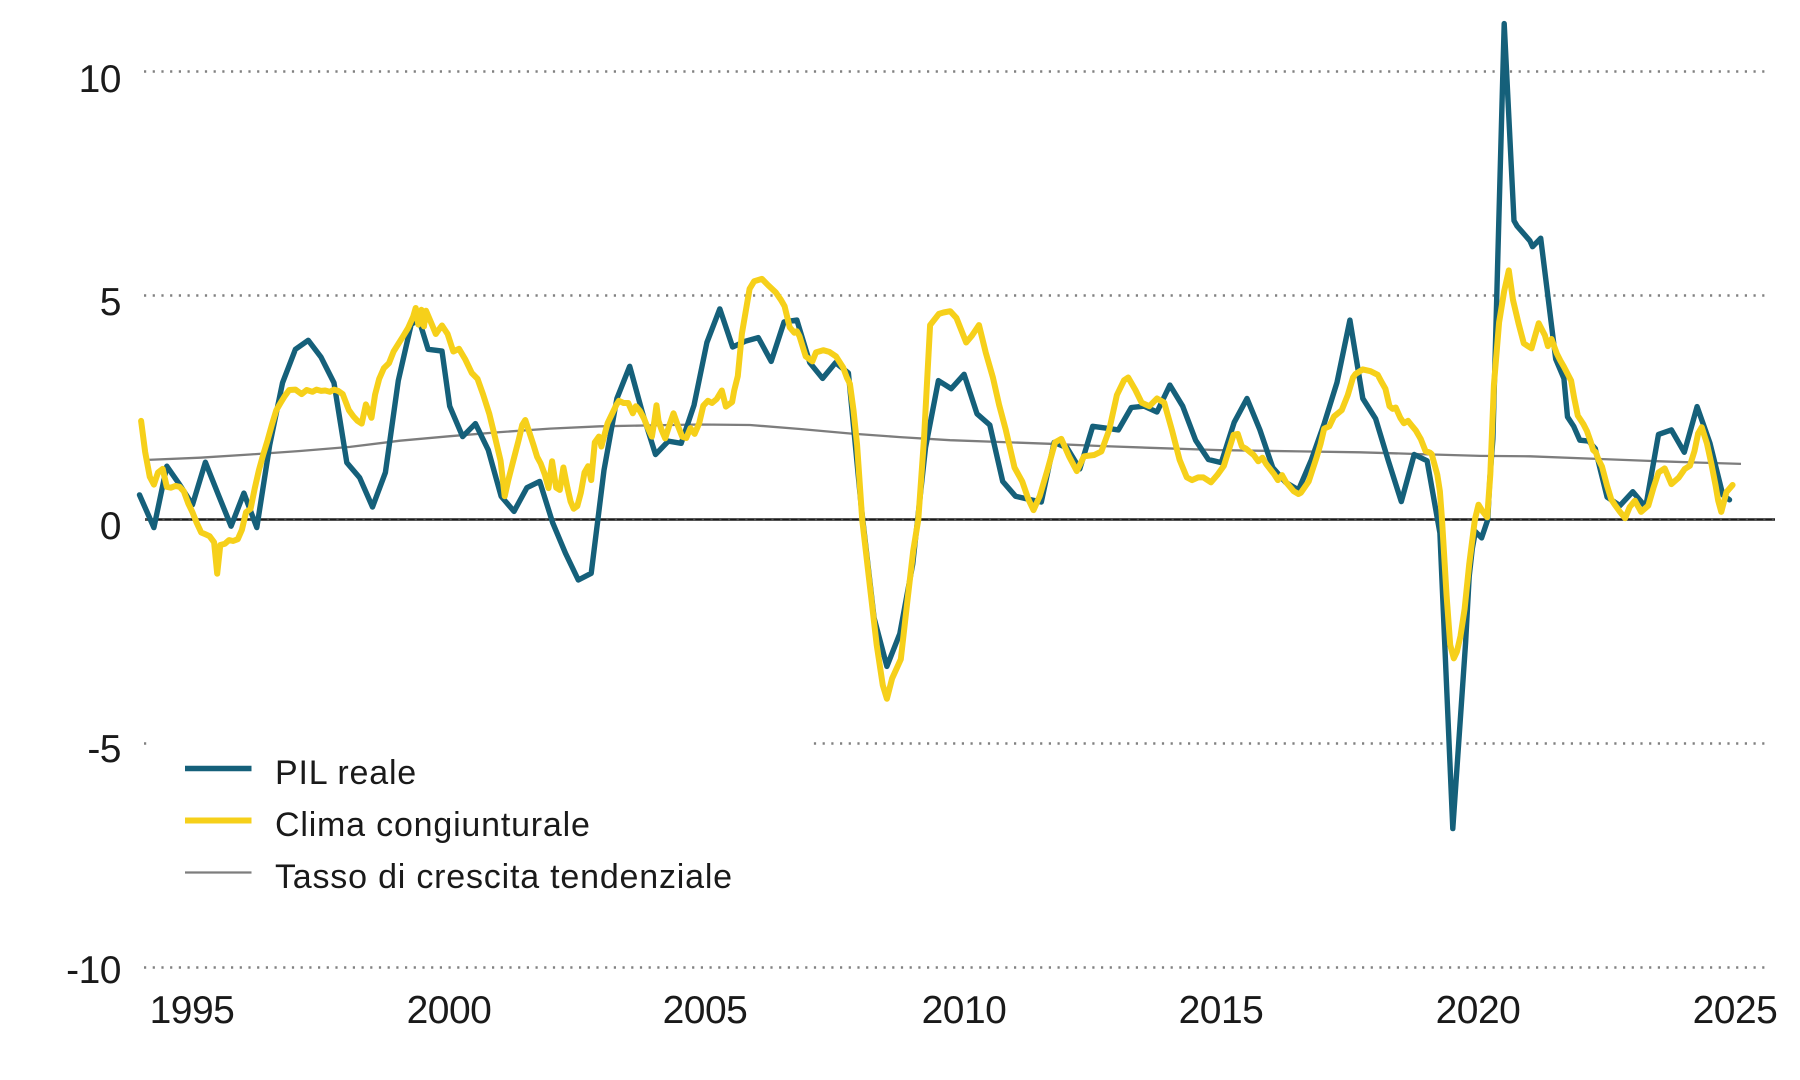 Image resolution: width=1800 pixels, height=1080 pixels. Describe the element at coordinates (100, 79) in the screenshot. I see `svg-text: 10` at that location.